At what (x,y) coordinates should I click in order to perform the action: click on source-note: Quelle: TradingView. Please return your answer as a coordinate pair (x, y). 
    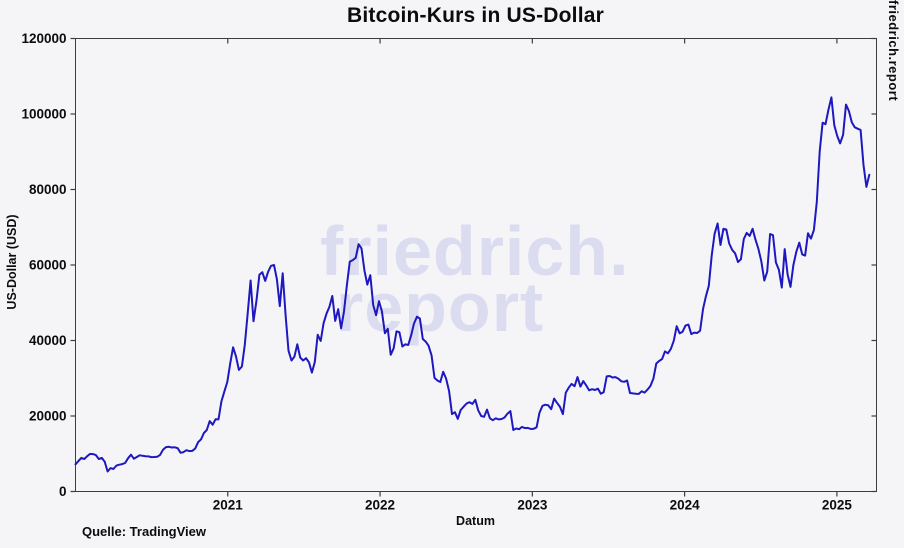
    Looking at the image, I should click on (144, 531).